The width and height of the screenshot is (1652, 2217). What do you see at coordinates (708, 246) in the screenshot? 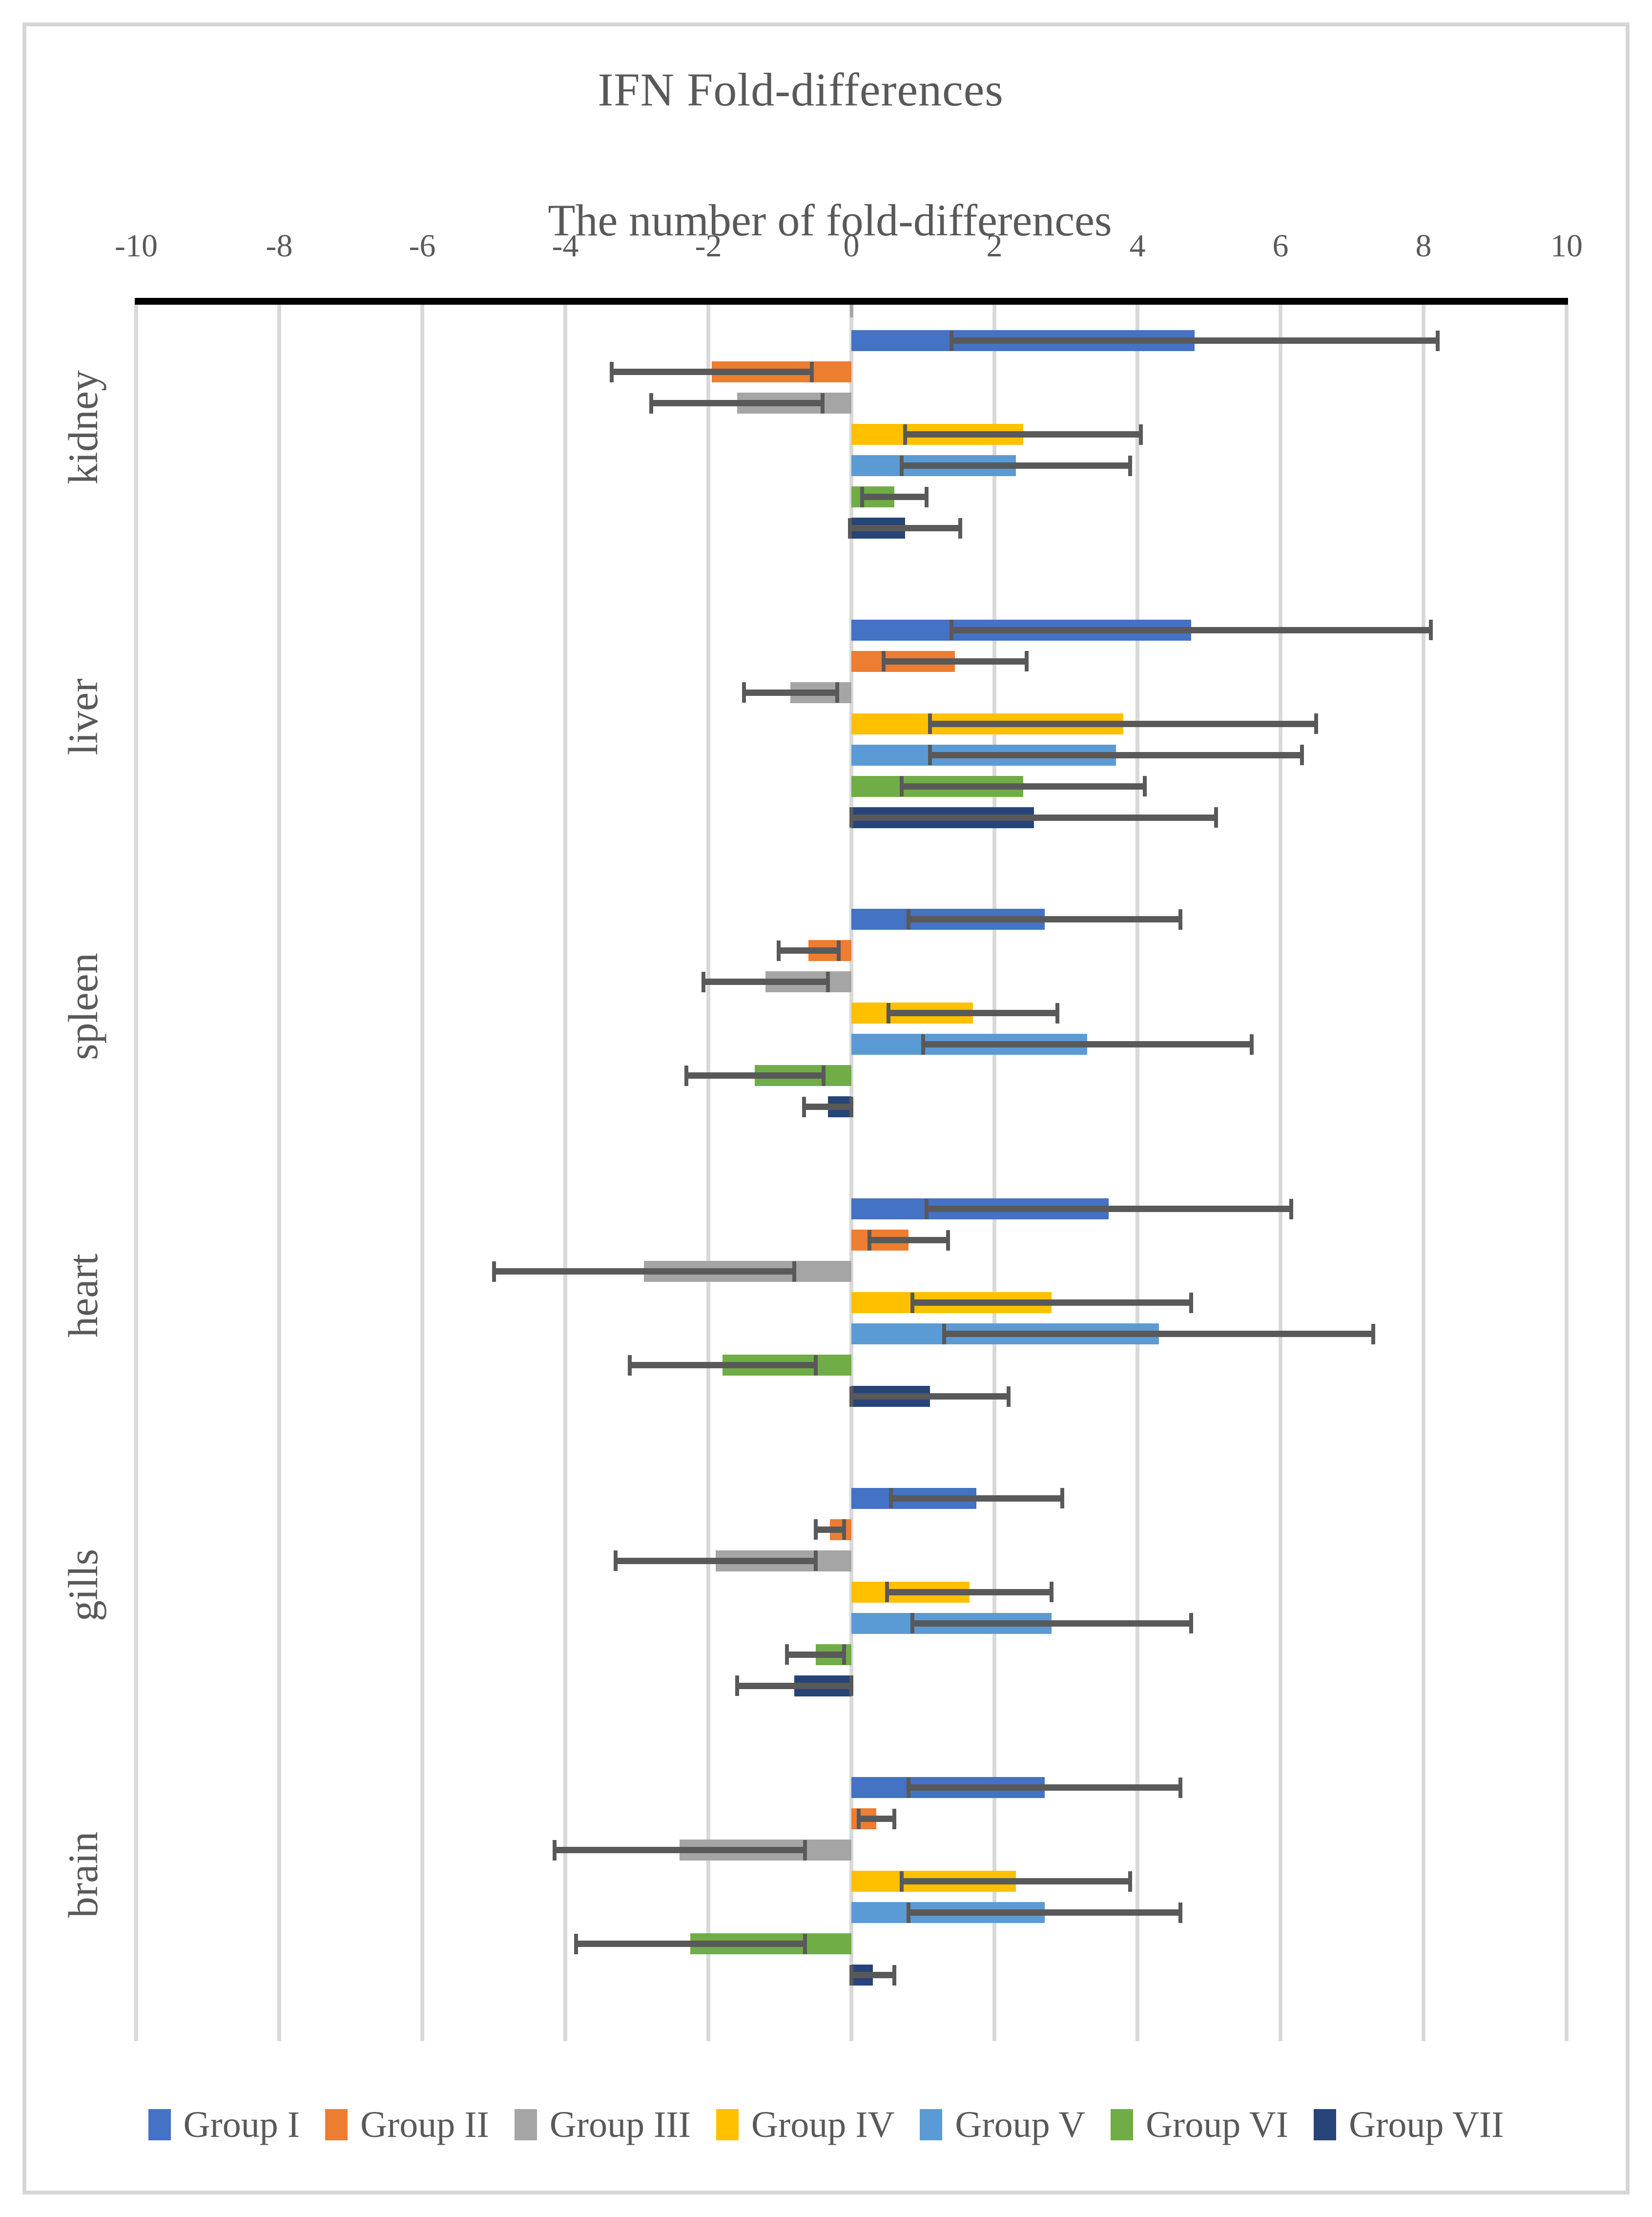
I see `x-tick-label: -2` at bounding box center [708, 246].